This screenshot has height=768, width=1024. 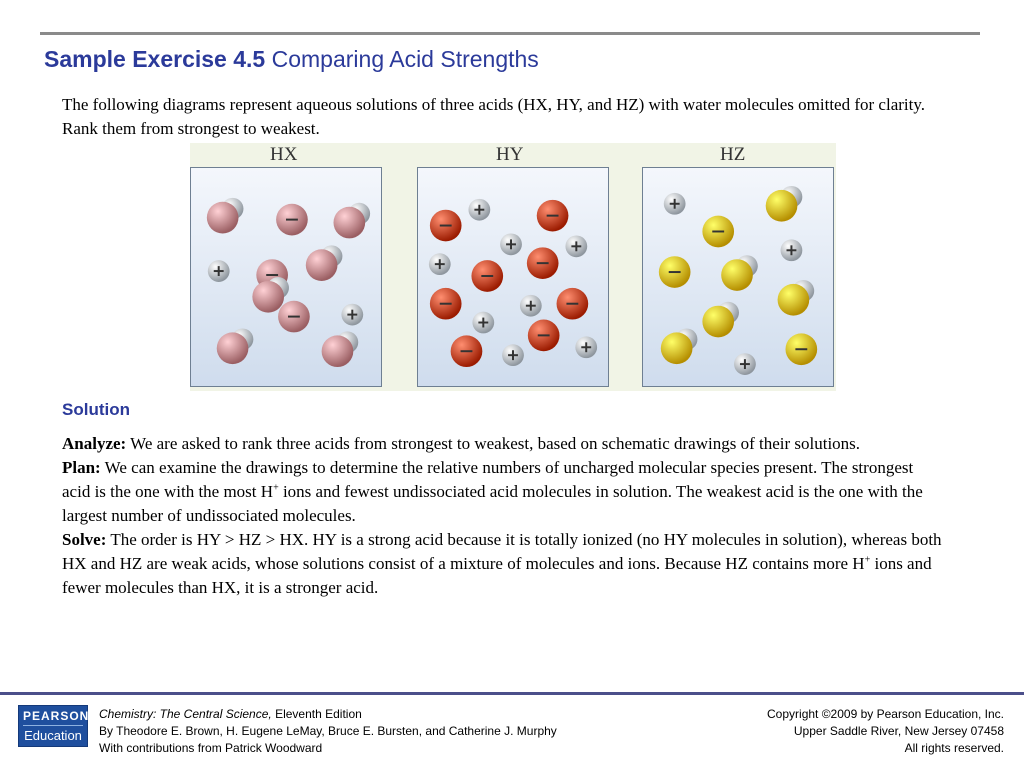 What do you see at coordinates (53, 735) in the screenshot?
I see `logo-bottom-text: Education` at bounding box center [53, 735].